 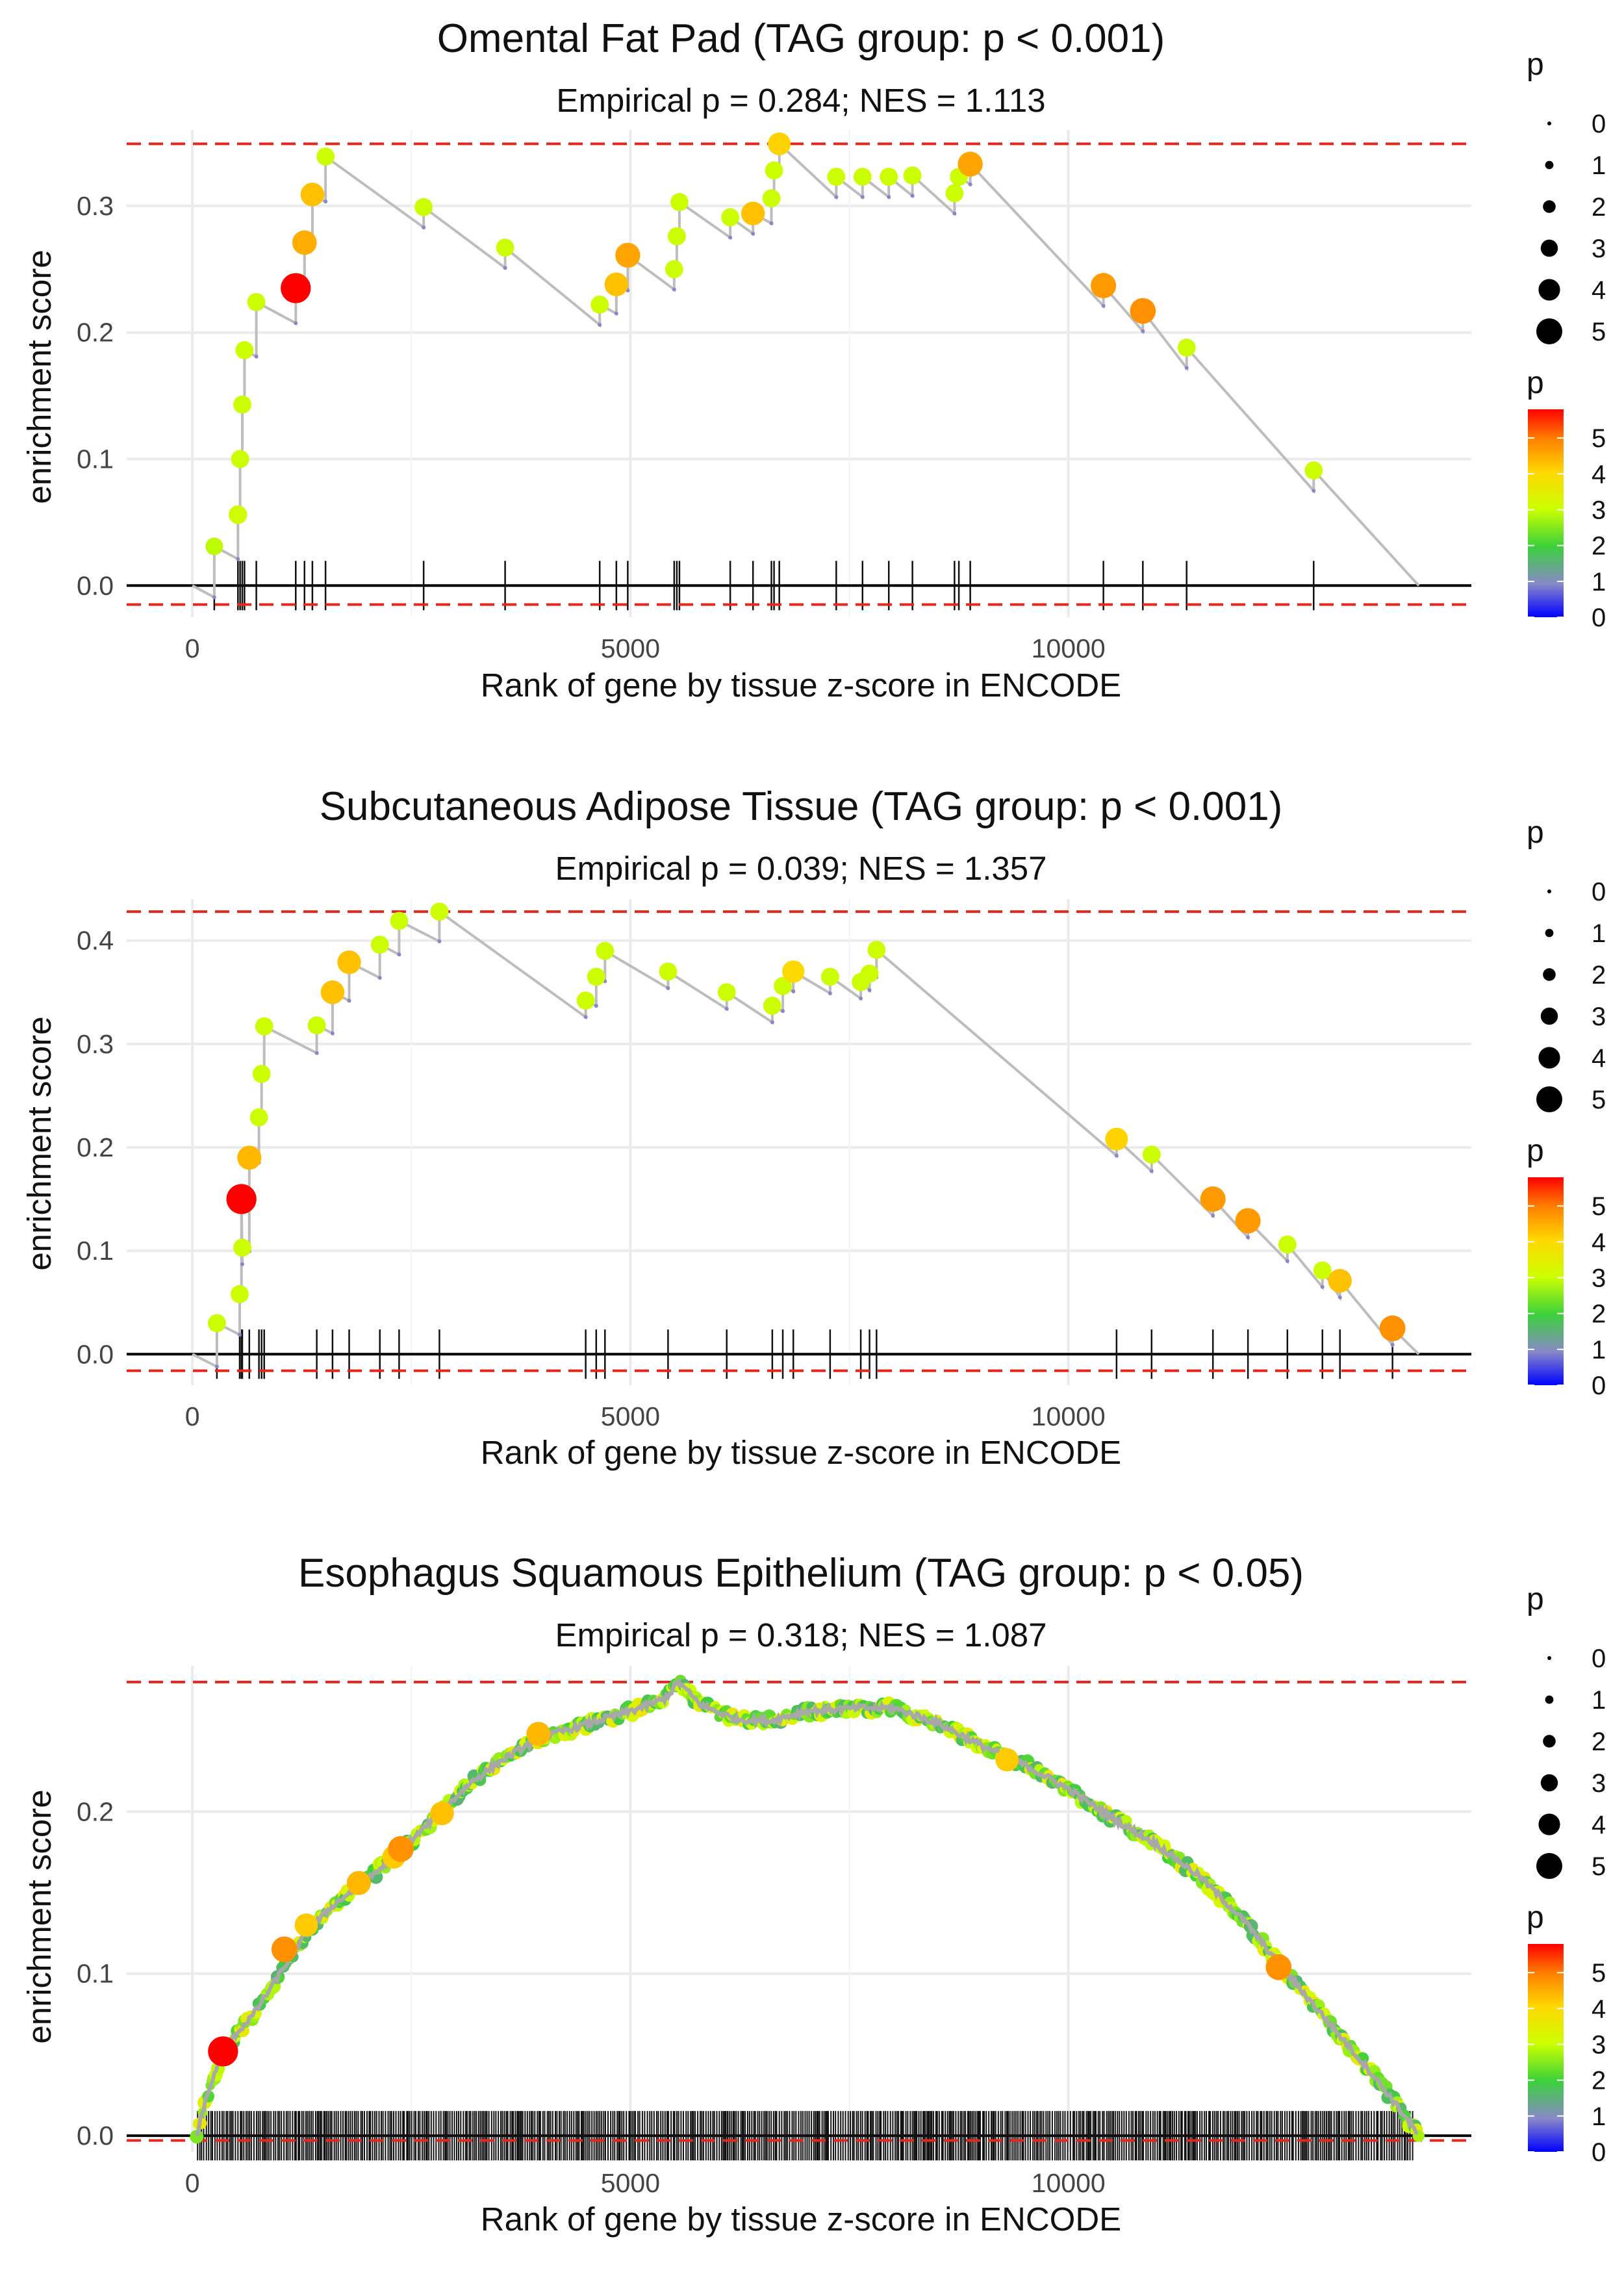 I want to click on color-legend-title: p, so click(x=1535, y=1151).